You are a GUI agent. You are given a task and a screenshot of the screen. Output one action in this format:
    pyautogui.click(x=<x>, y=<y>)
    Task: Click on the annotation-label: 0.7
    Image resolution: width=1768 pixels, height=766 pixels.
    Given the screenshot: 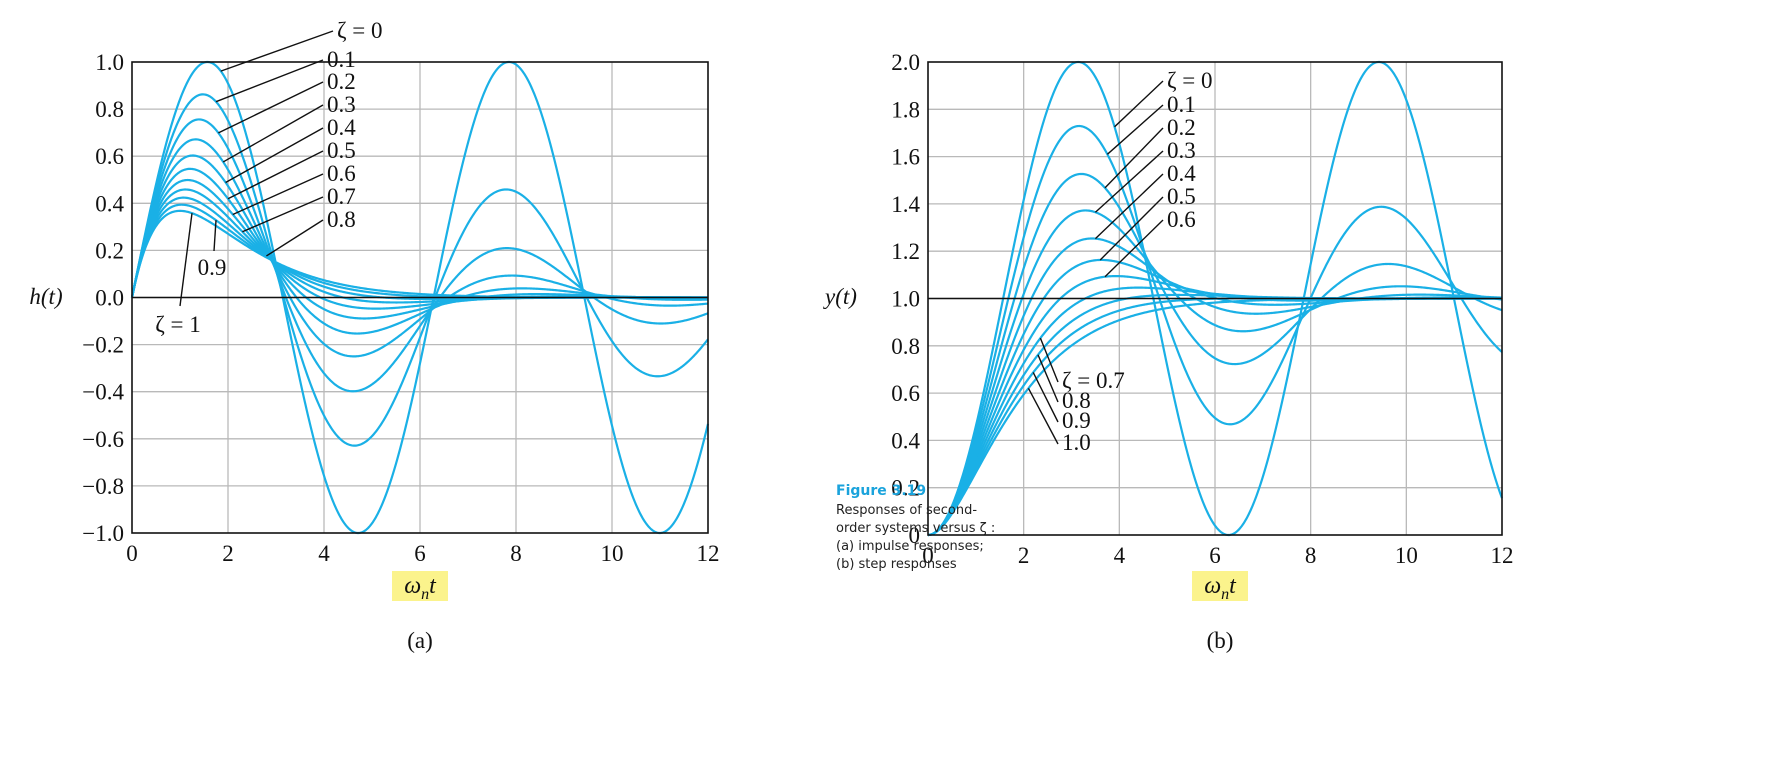 What is the action you would take?
    pyautogui.click(x=341, y=196)
    